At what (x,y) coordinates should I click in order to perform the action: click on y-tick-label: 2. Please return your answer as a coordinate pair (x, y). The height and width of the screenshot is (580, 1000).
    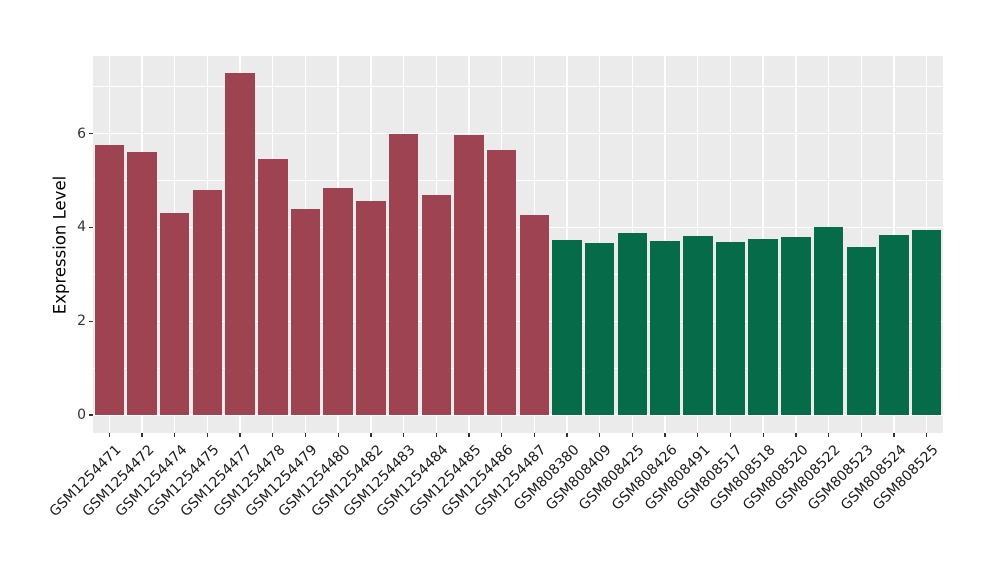
    Looking at the image, I should click on (81, 321).